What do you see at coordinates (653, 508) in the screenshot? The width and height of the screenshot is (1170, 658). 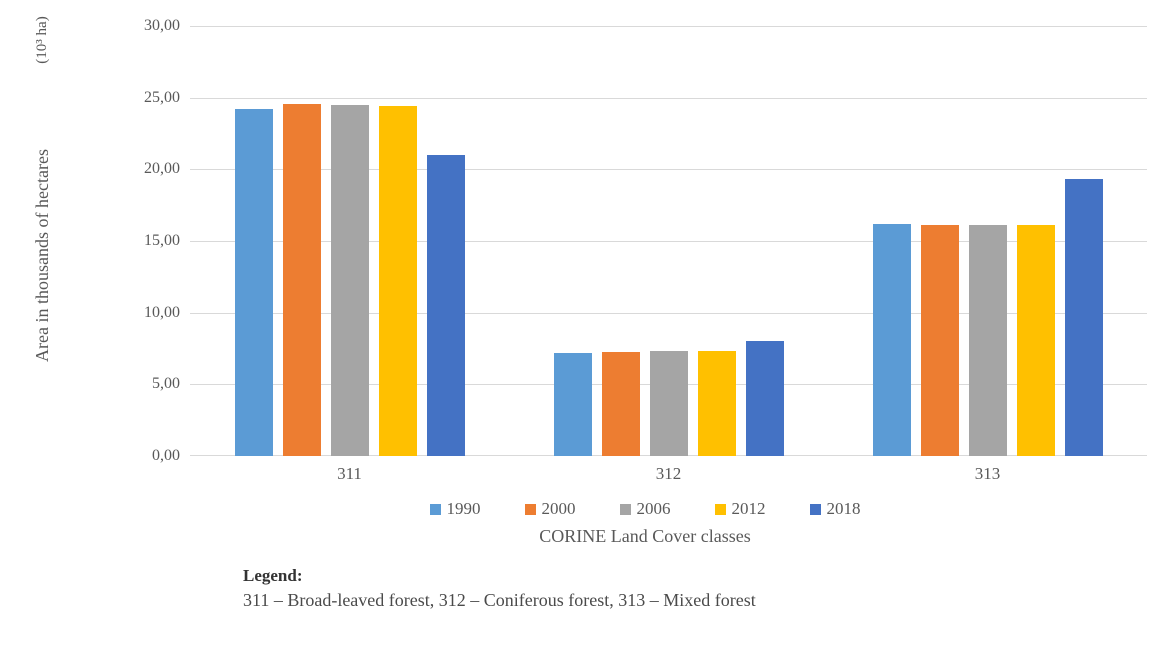 I see `legend-label: 2006` at bounding box center [653, 508].